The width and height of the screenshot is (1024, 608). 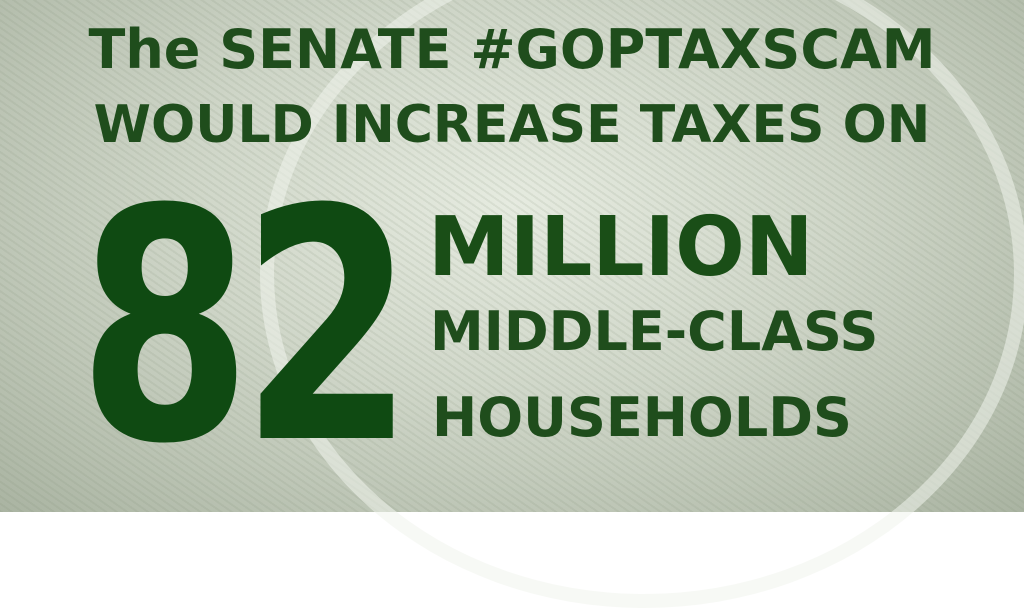 What do you see at coordinates (512, 125) in the screenshot?
I see `headline-line-2: WOULD INCREASE TAXES ON` at bounding box center [512, 125].